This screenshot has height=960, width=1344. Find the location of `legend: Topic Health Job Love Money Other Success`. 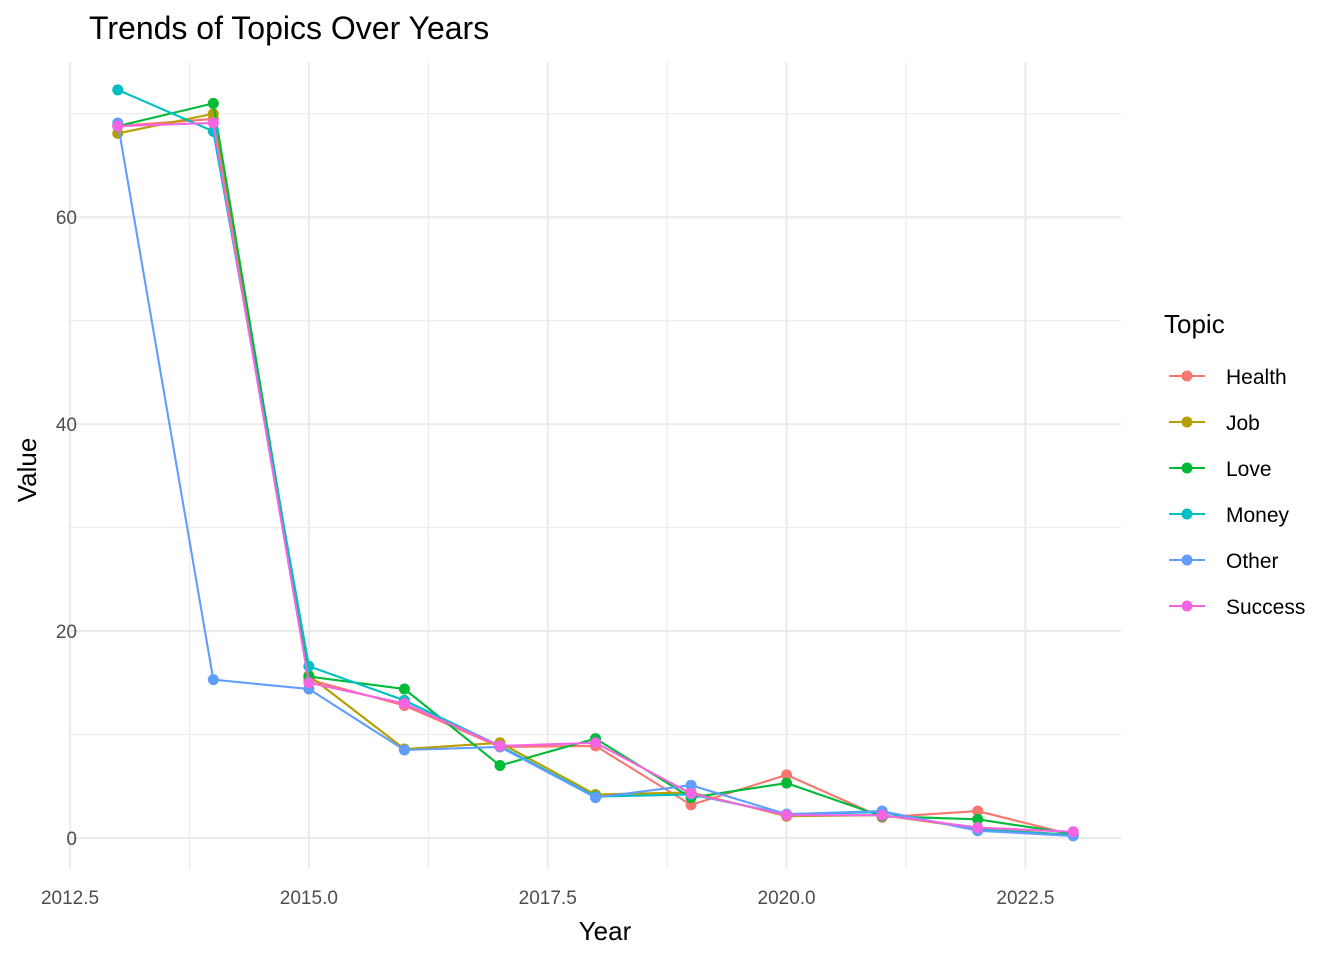

legend: Topic Health Job Love Money Other Success is located at coordinates (1234, 464).